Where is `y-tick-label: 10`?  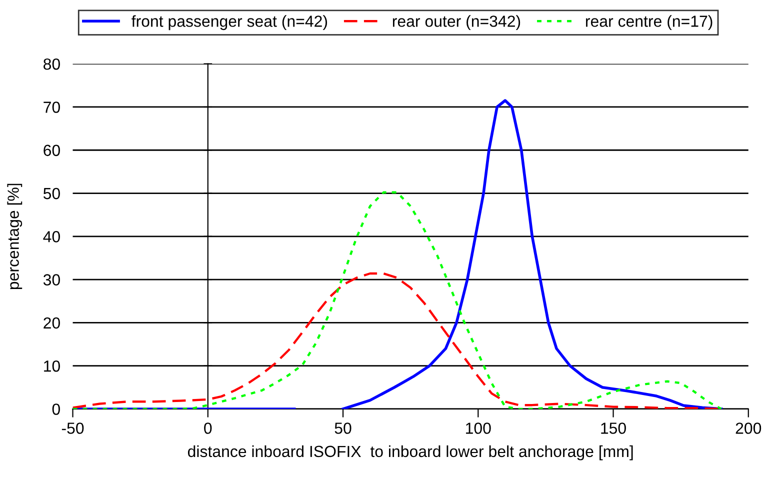
y-tick-label: 10 is located at coordinates (52, 366).